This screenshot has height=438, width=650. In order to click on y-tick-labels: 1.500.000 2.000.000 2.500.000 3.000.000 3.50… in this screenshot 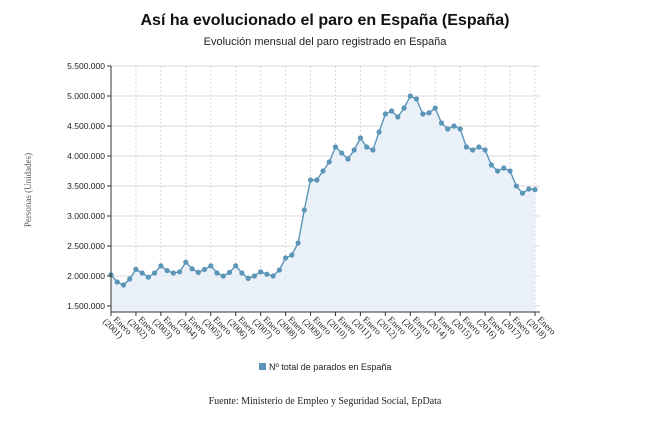, I will do `click(86, 186)`.